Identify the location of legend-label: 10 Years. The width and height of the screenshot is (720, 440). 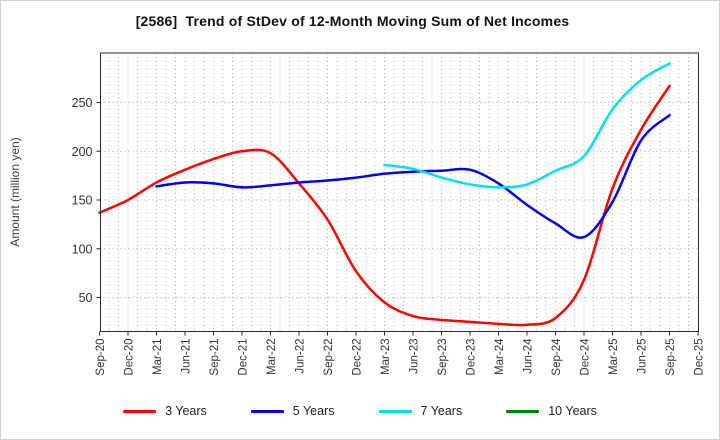
(572, 411).